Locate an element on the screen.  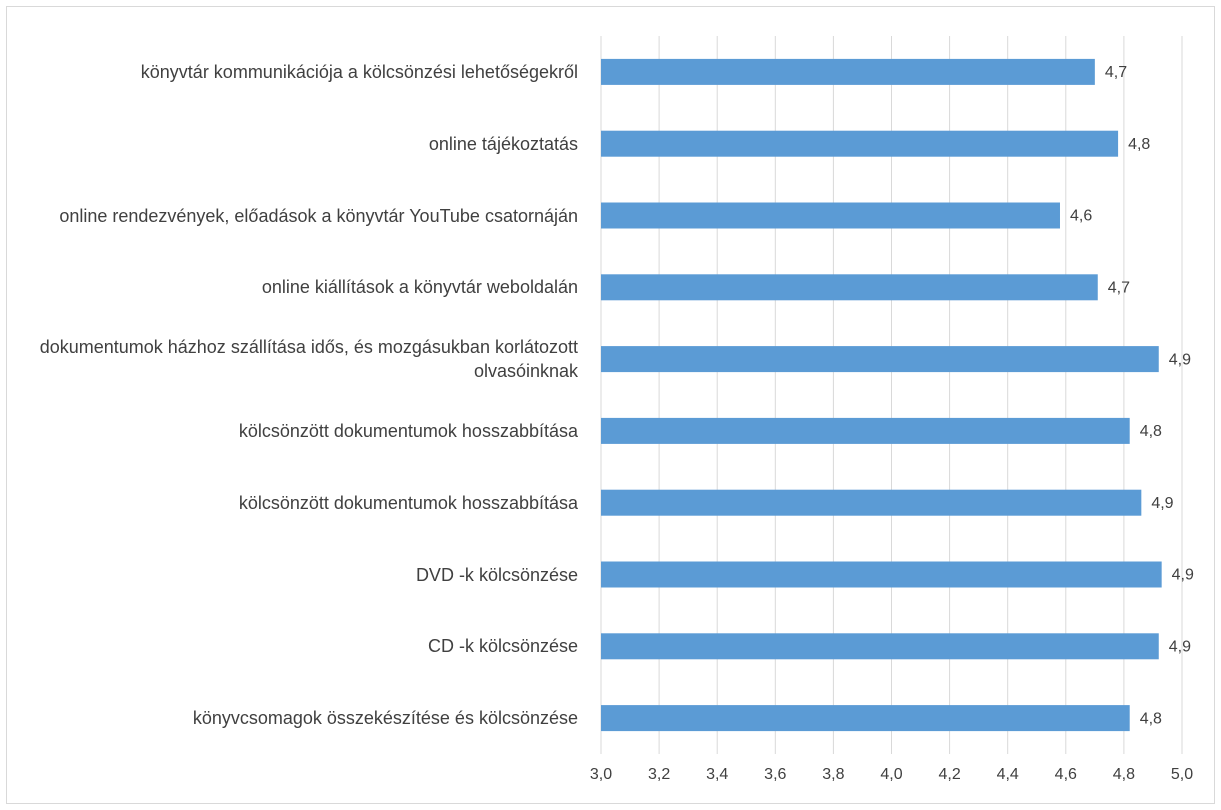
y-tick-label: CD -k kölcsönzése is located at coordinates (502, 646).